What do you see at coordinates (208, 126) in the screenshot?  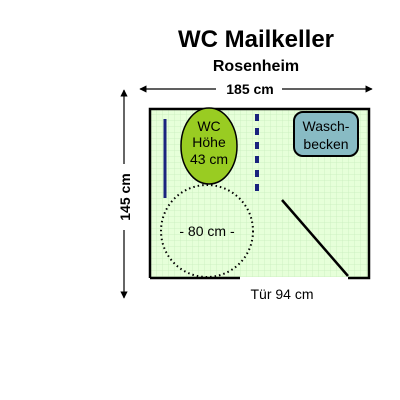 I see `wc-label-line1: WC` at bounding box center [208, 126].